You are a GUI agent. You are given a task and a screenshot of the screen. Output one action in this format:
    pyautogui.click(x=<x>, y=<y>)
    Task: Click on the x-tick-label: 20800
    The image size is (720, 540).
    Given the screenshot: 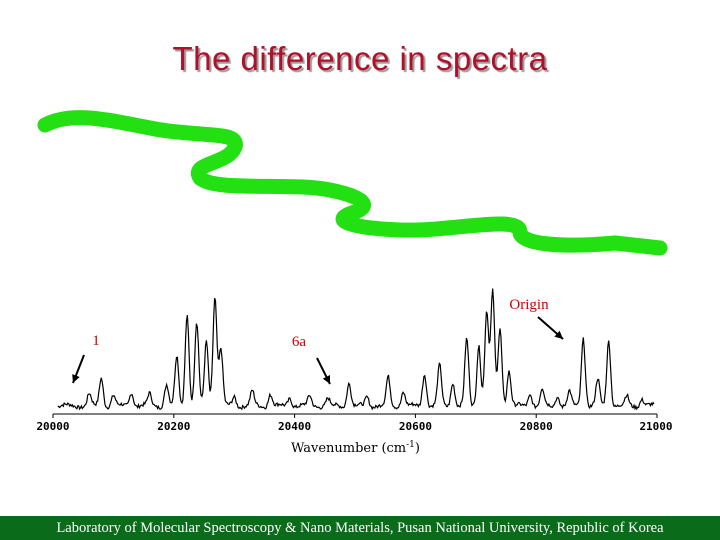 What is the action you would take?
    pyautogui.click(x=536, y=426)
    